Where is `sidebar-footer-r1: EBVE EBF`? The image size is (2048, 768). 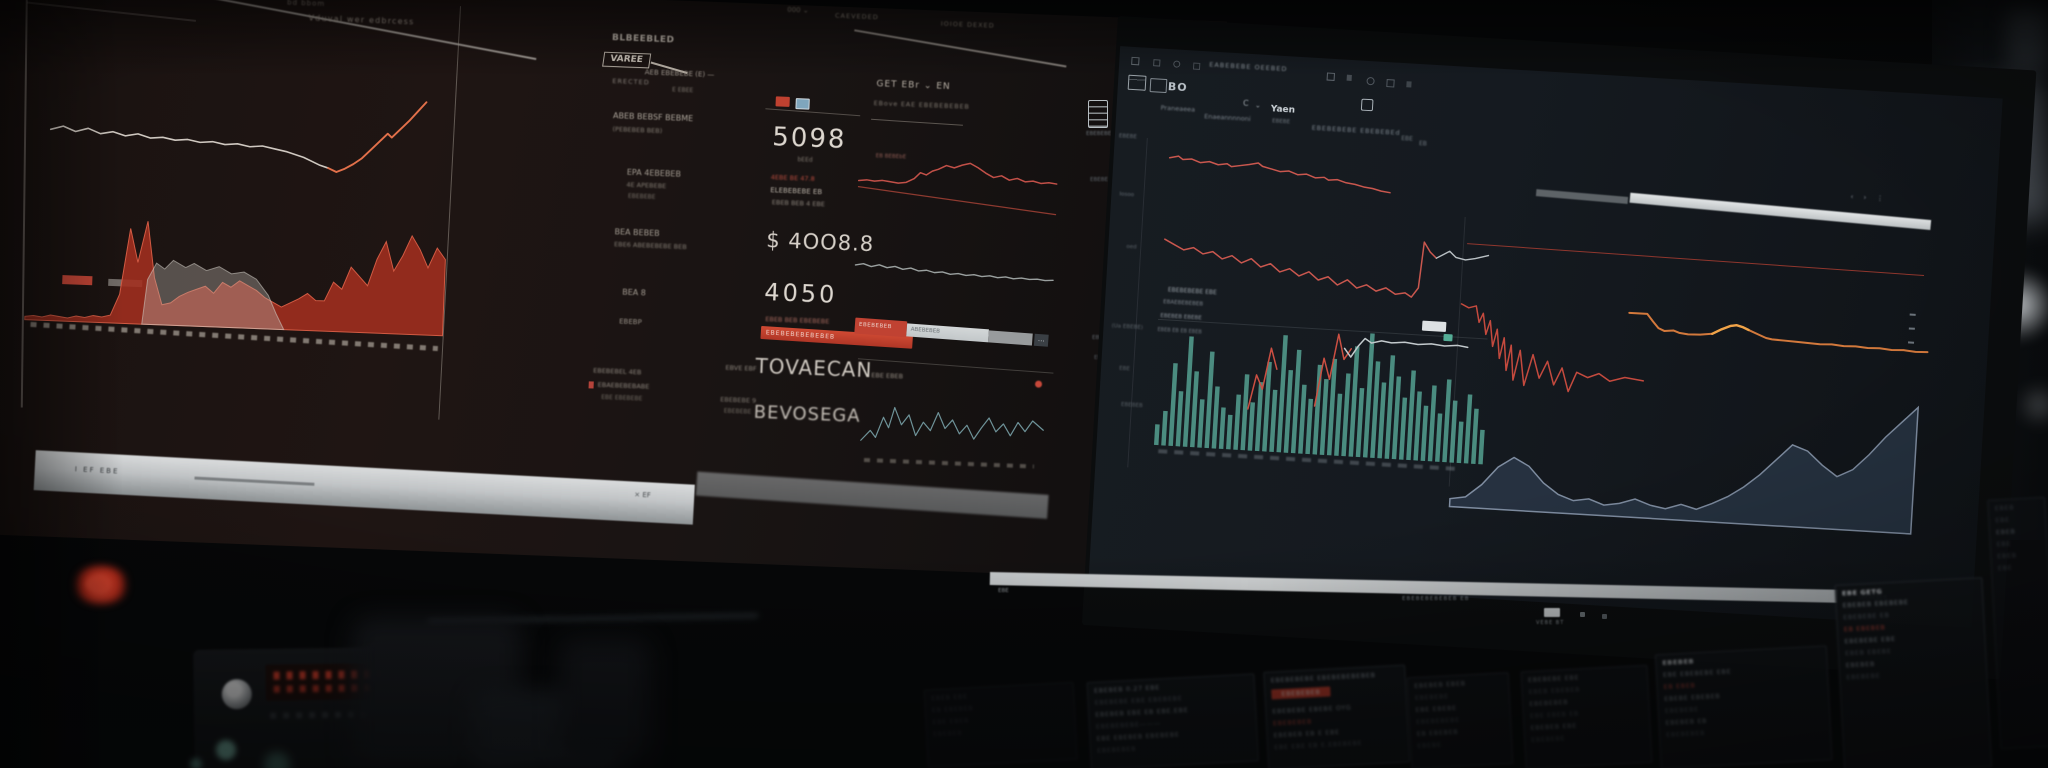 sidebar-footer-r1: EBVE EBF is located at coordinates (741, 368).